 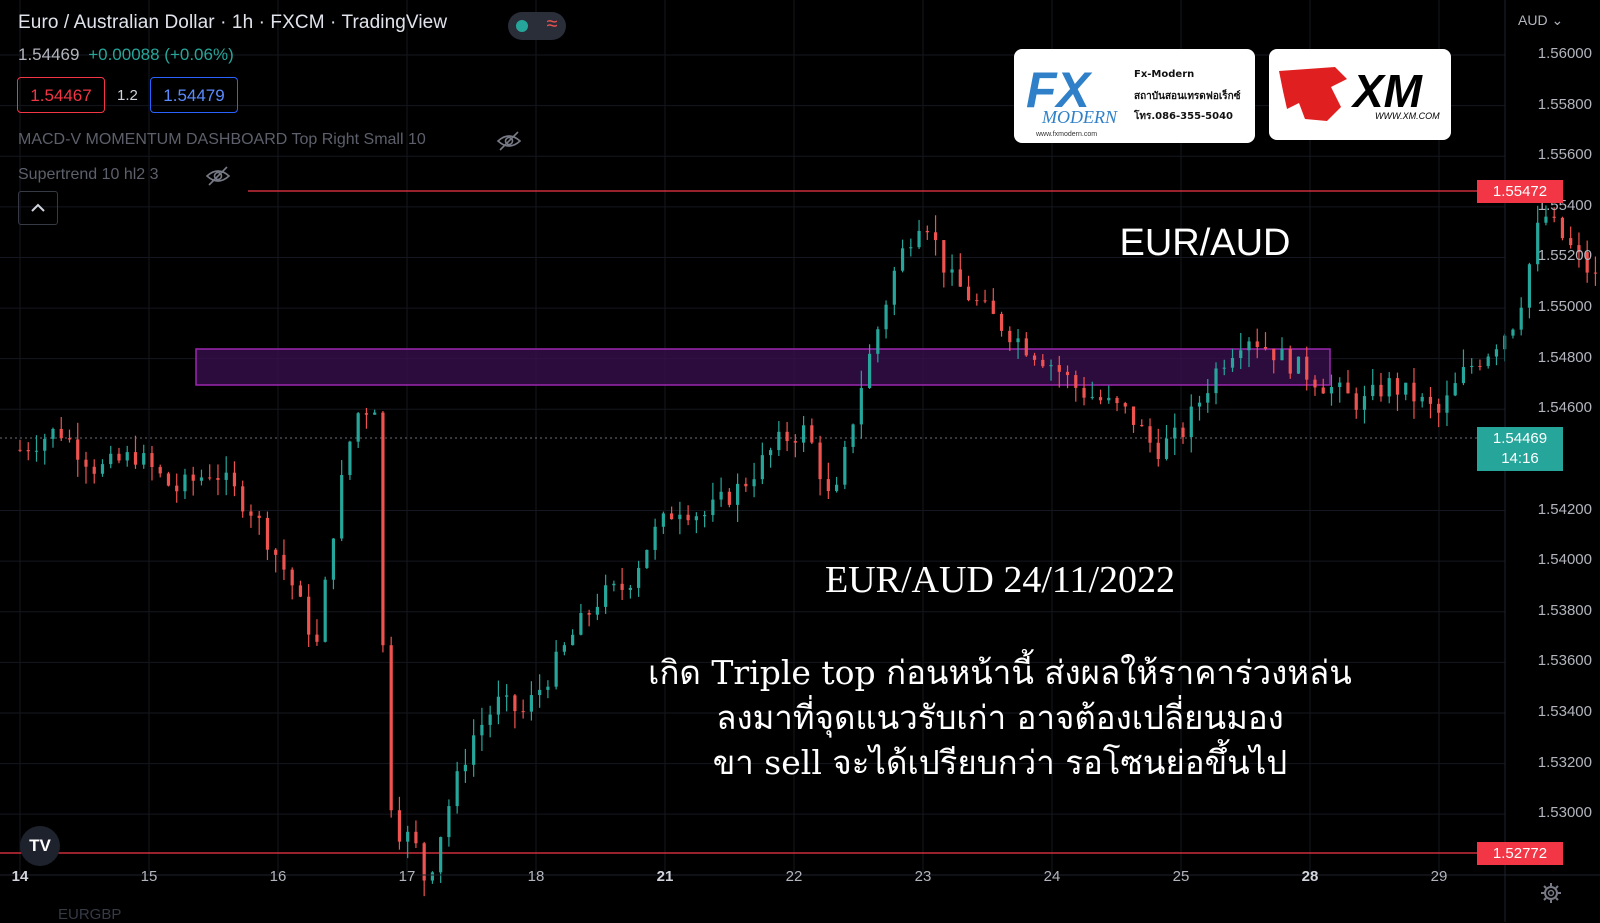 I want to click on xm-logo: XM WWW.XM.COM, so click(x=1360, y=94).